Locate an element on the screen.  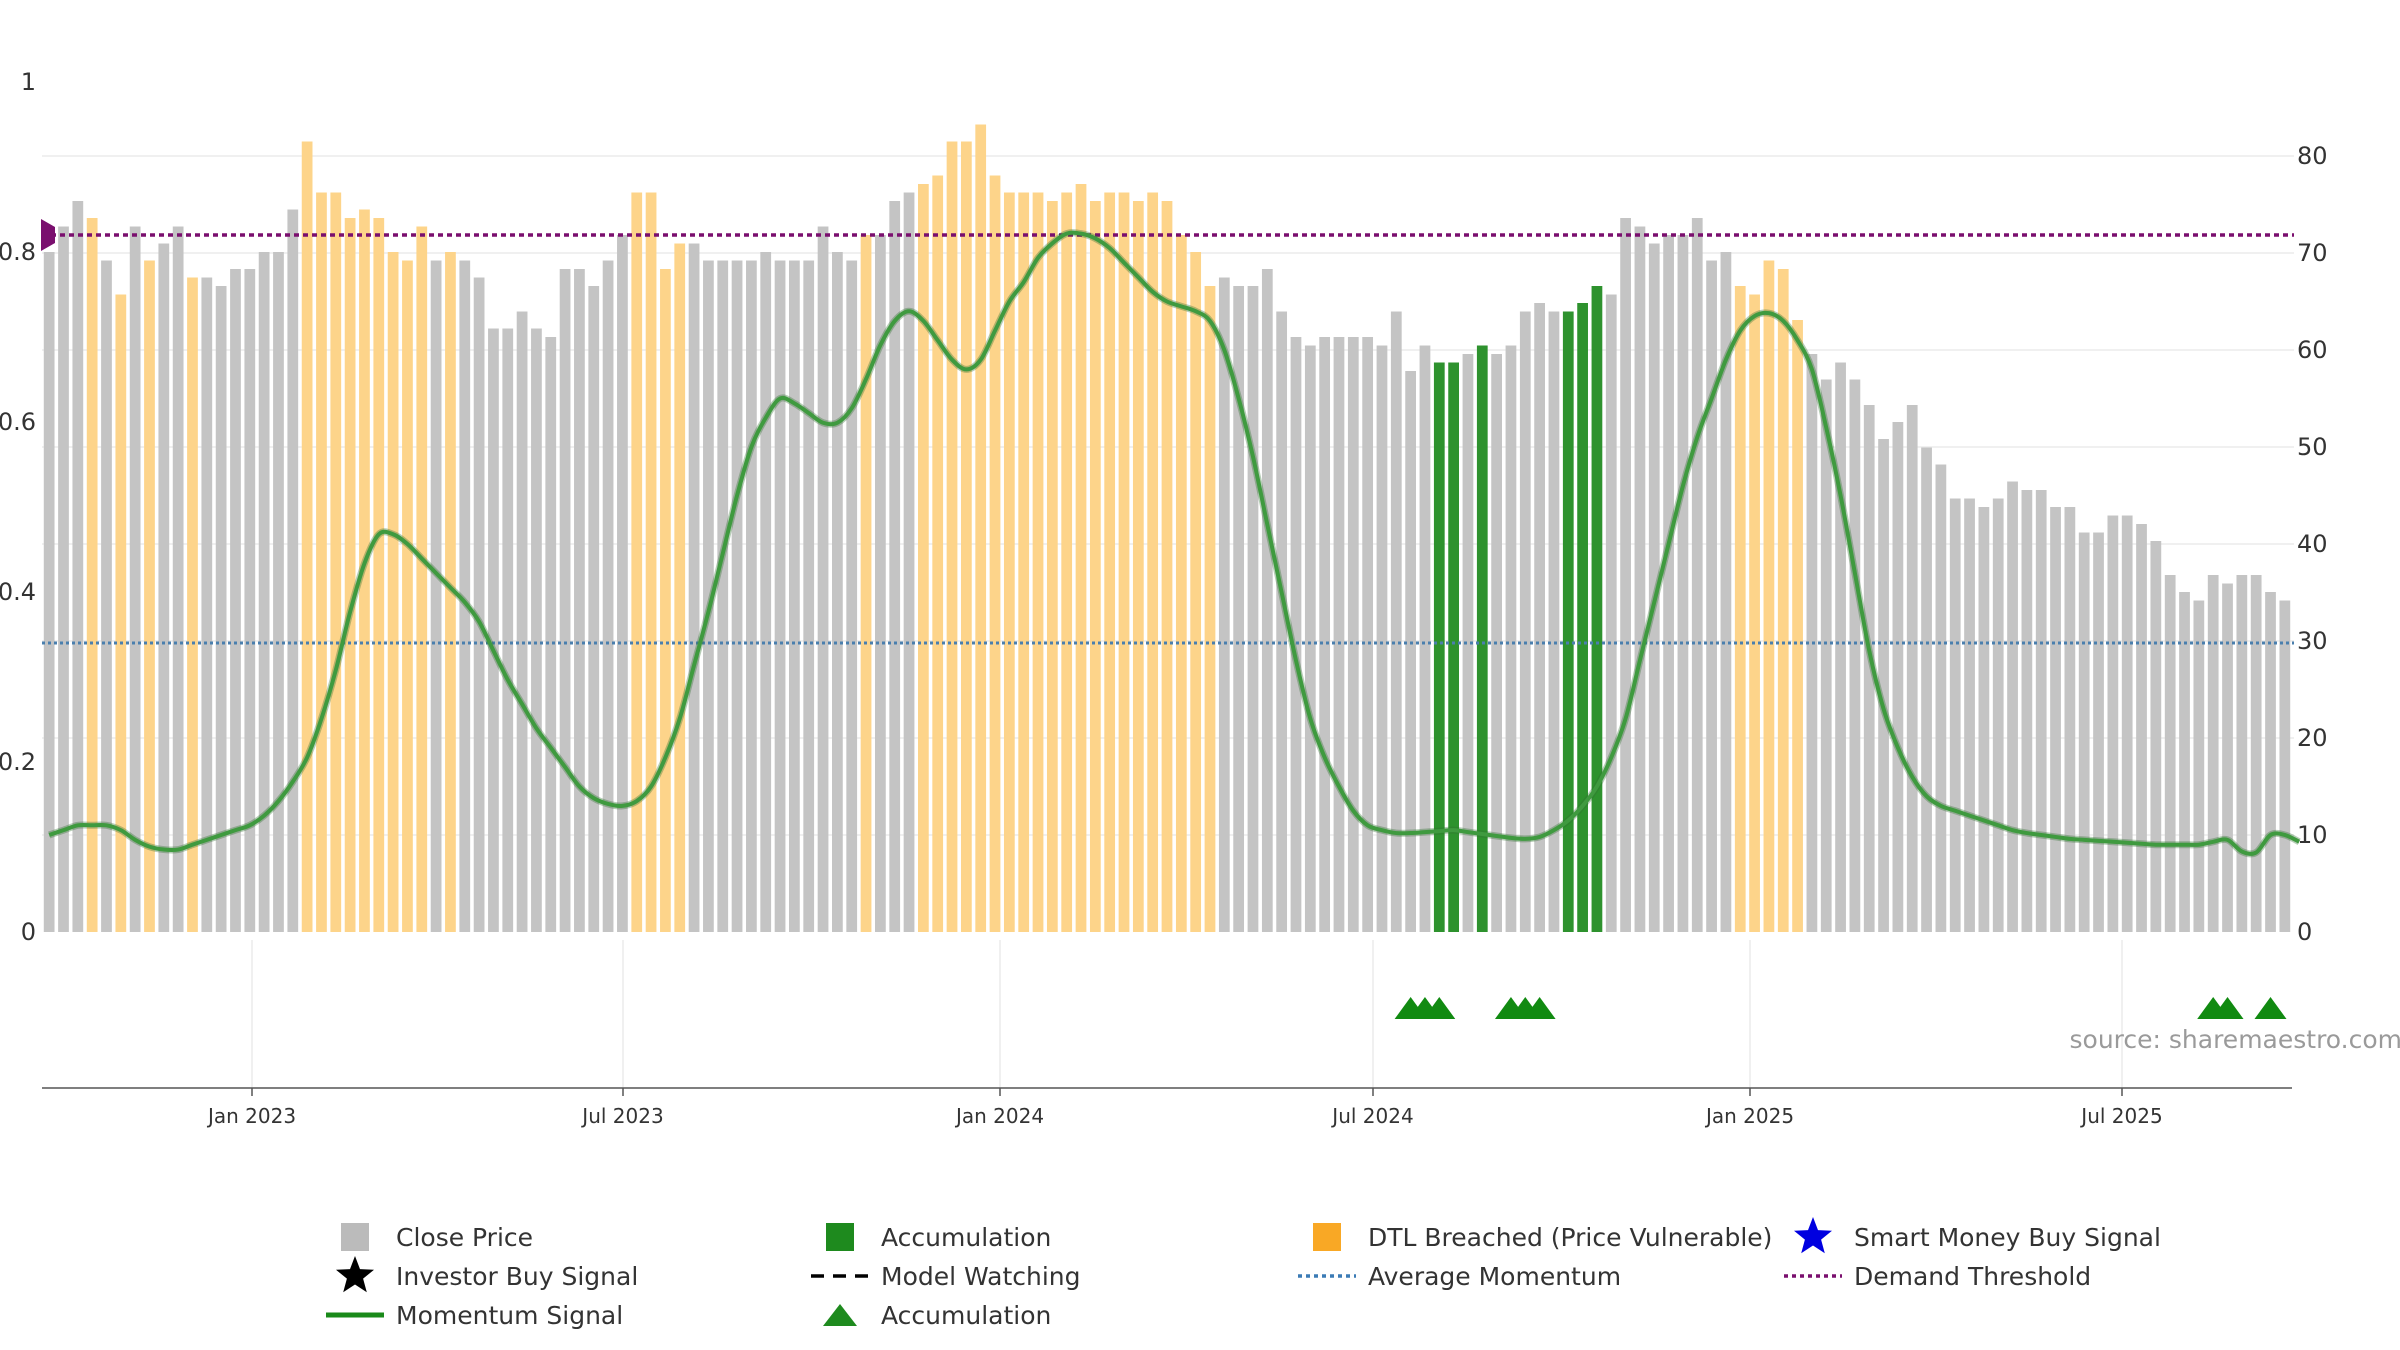
legend-label: Investor Buy Signal is located at coordinates (517, 1276).